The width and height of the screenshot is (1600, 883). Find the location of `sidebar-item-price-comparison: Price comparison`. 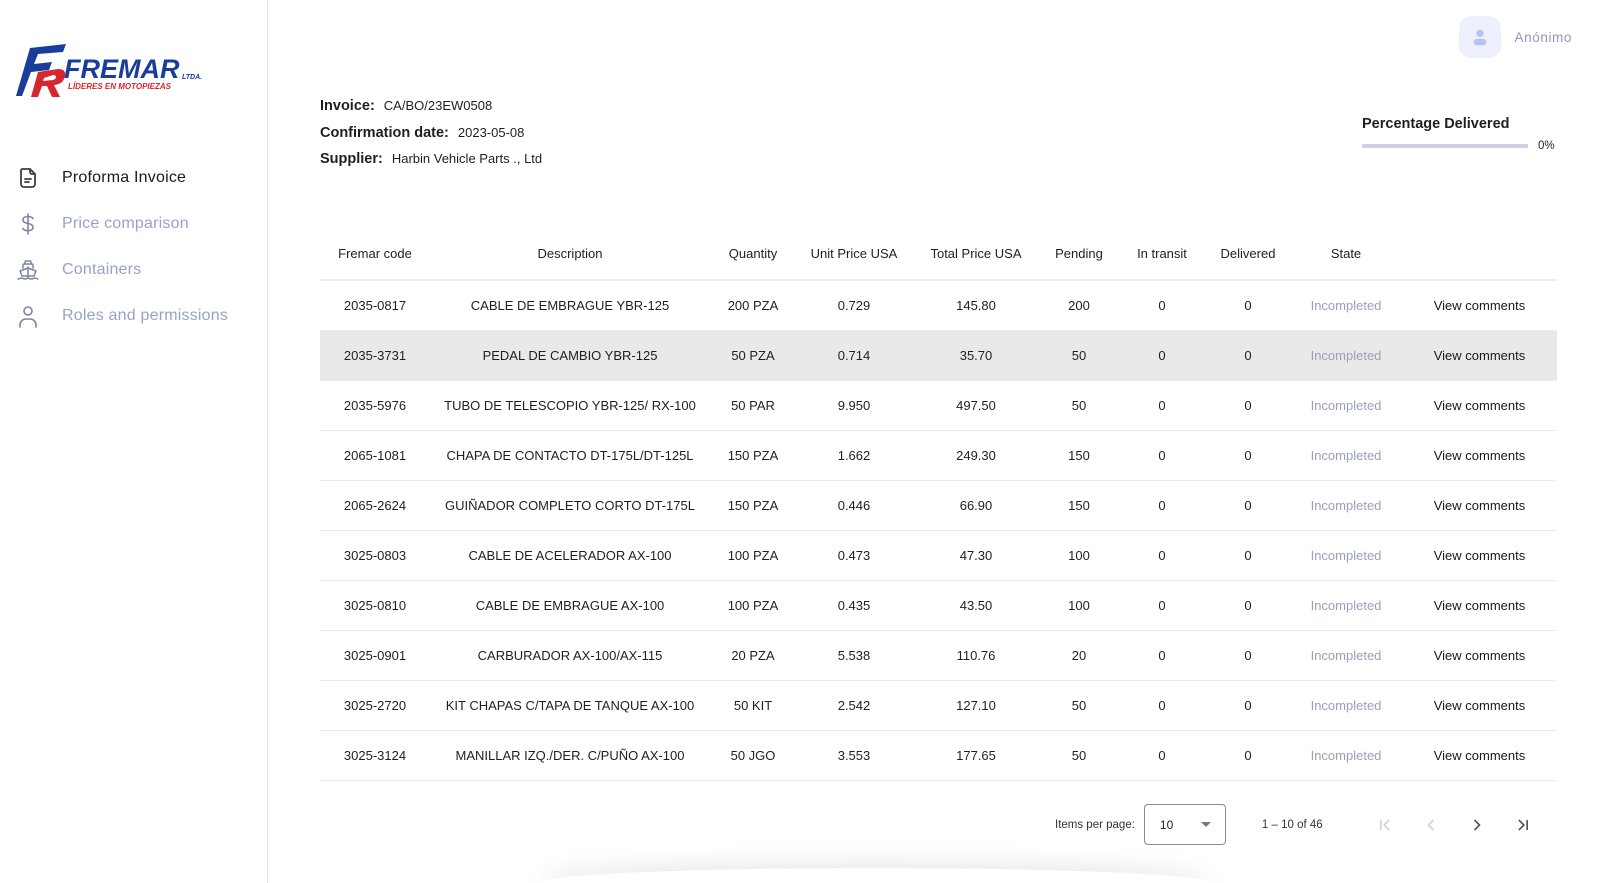

sidebar-item-price-comparison: Price comparison is located at coordinates (134, 224).